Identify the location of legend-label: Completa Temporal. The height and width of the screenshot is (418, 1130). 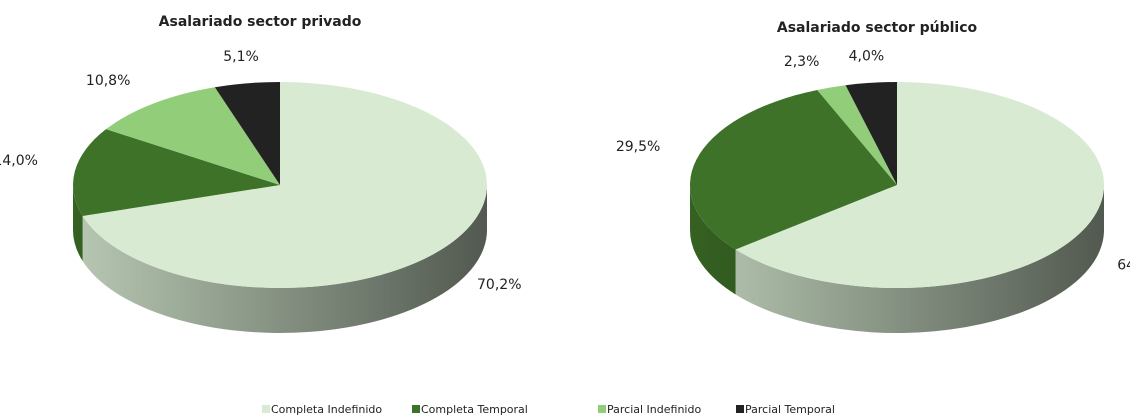
(474, 409).